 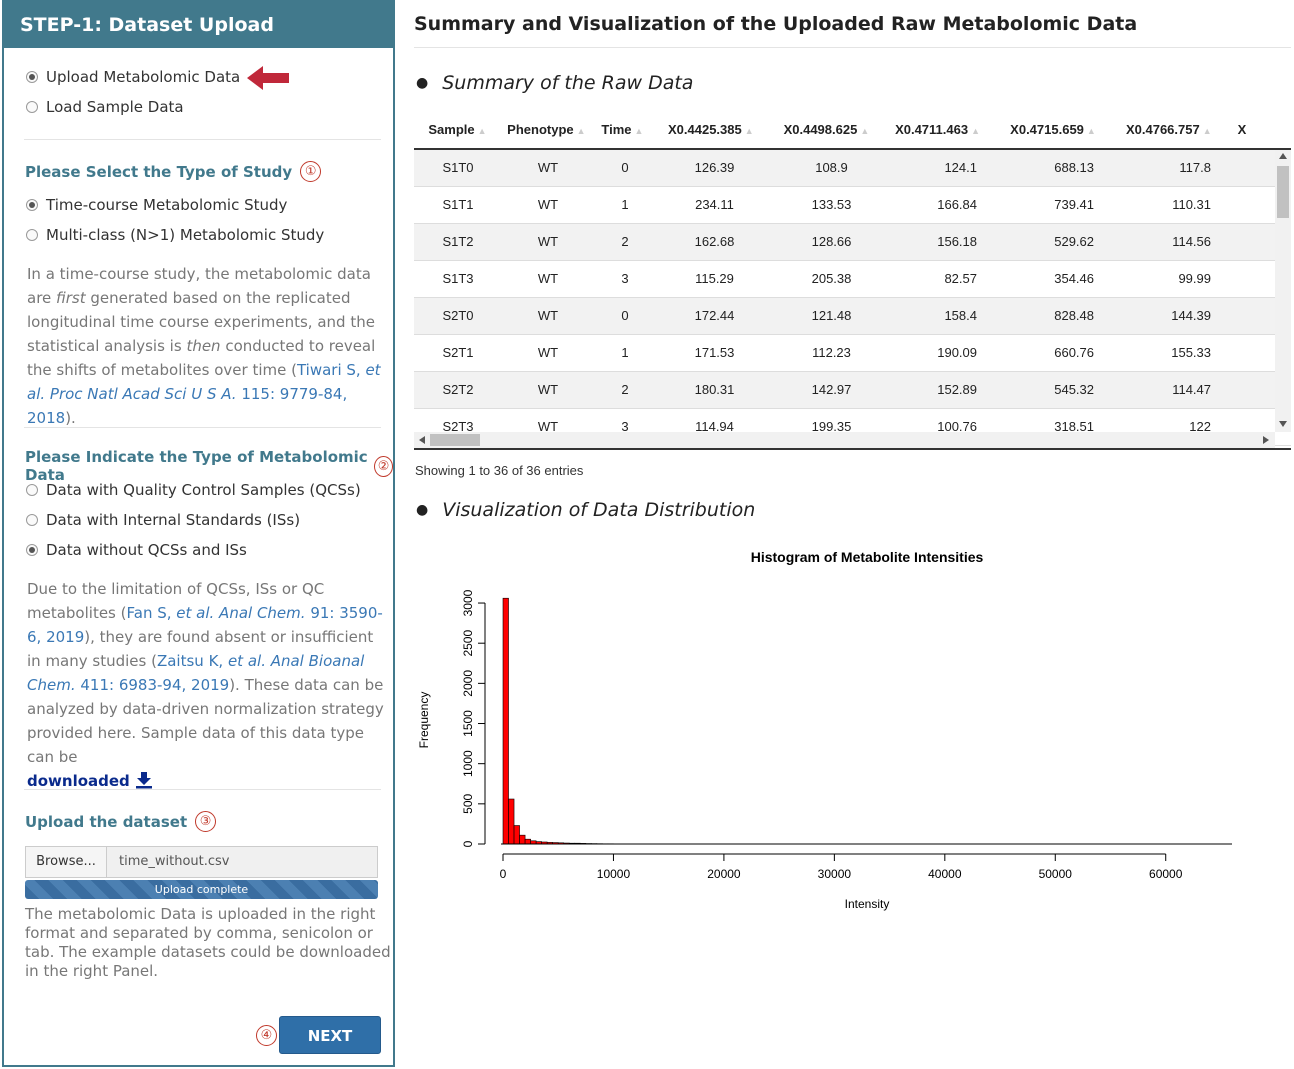 What do you see at coordinates (32, 550) in the screenshot?
I see `radio-selected-icon` at bounding box center [32, 550].